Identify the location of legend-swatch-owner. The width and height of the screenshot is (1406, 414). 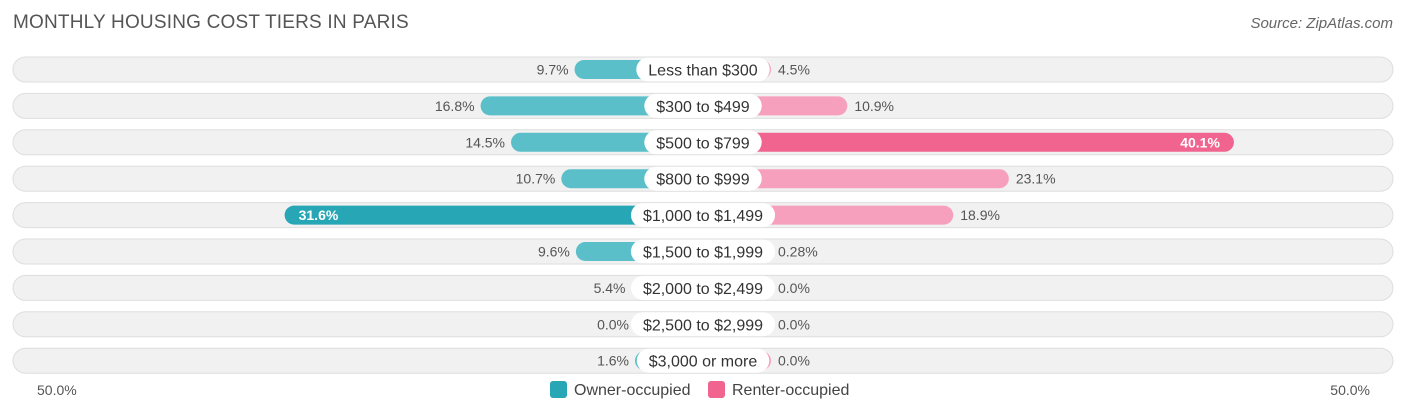
(558, 389).